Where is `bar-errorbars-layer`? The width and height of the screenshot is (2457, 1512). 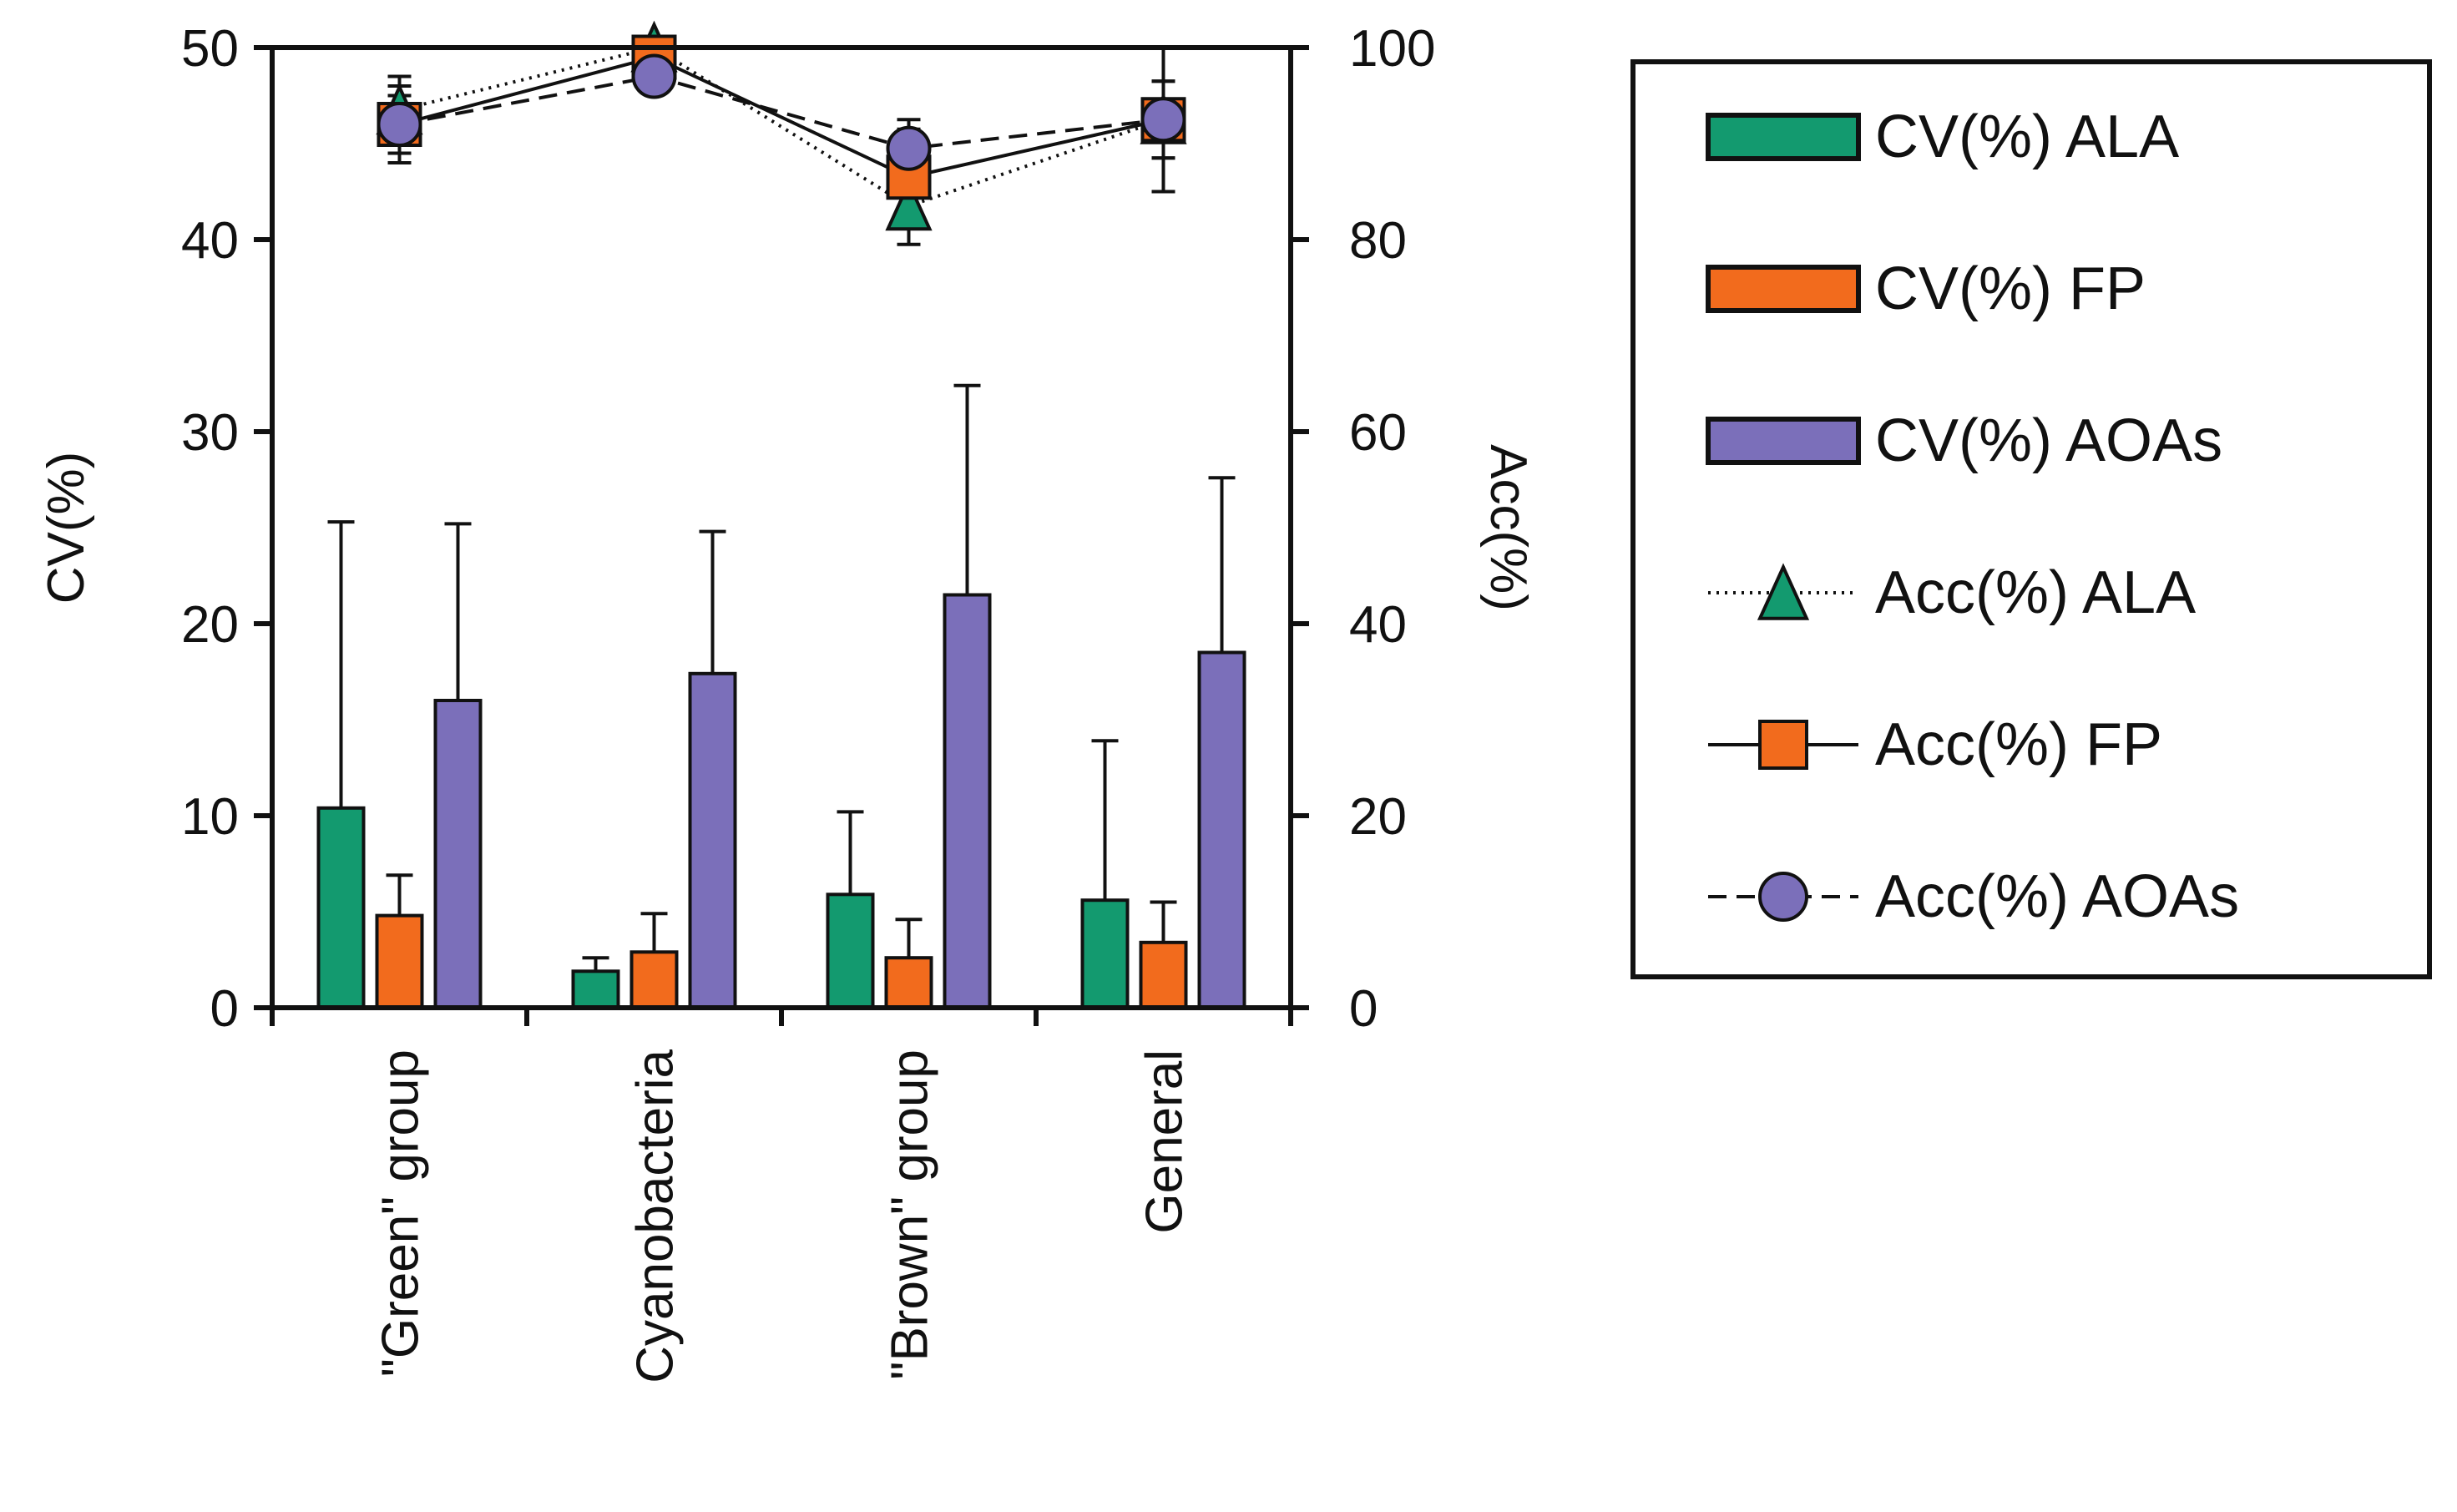
bar-errorbars-layer is located at coordinates (781, 677).